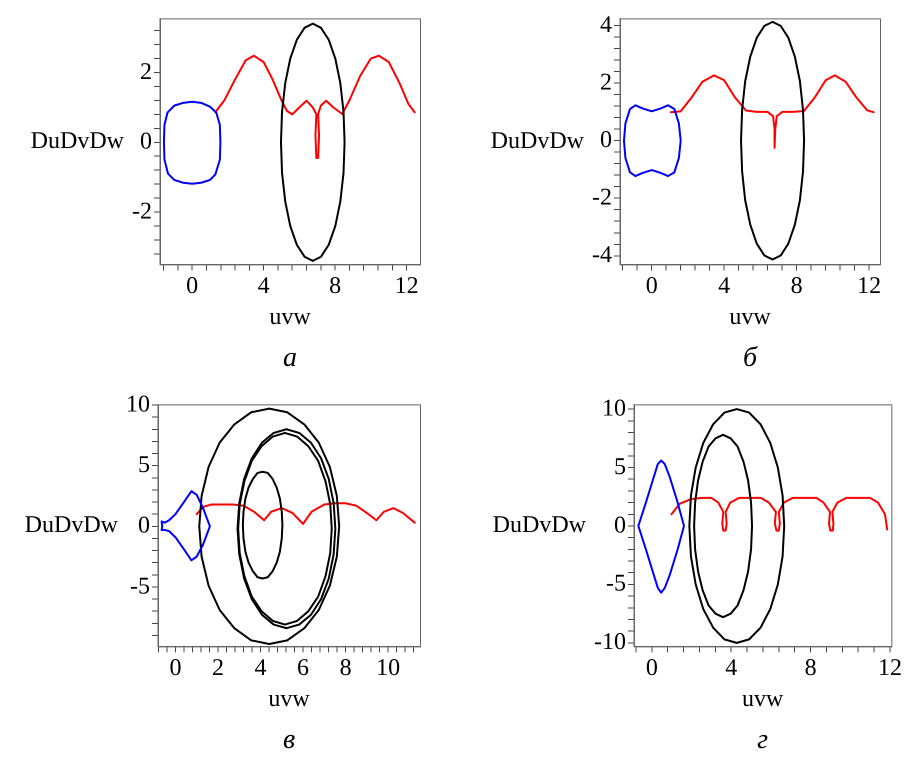 Image resolution: width=911 pixels, height=778 pixels. I want to click on x-tick-label: 6, so click(303, 668).